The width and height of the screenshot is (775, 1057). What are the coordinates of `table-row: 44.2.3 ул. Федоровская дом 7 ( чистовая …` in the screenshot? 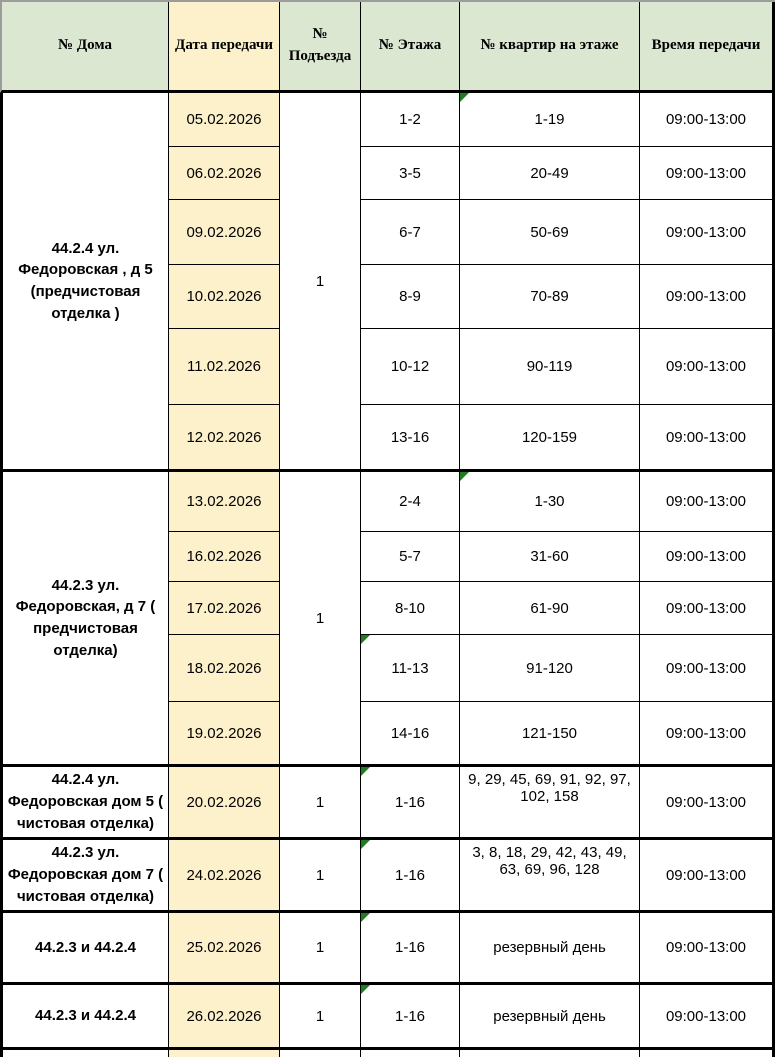 It's located at (387, 876).